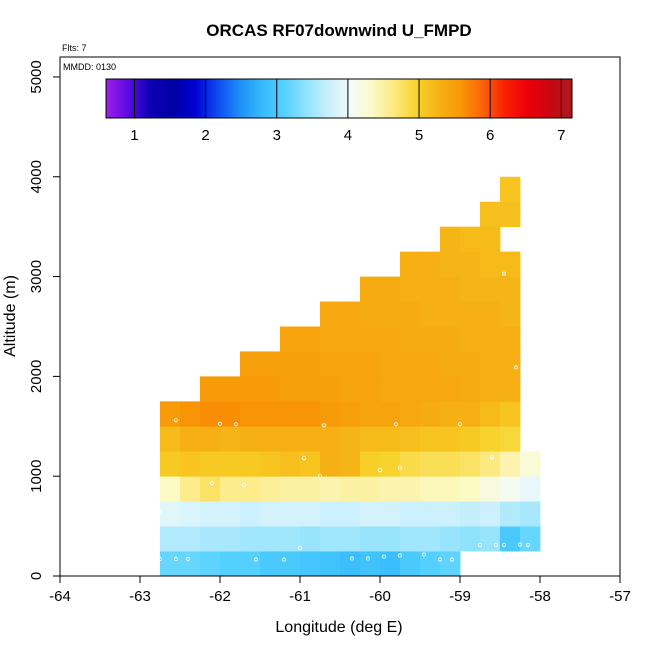 Image resolution: width=650 pixels, height=650 pixels. What do you see at coordinates (620, 596) in the screenshot?
I see `x-tick-label: -57` at bounding box center [620, 596].